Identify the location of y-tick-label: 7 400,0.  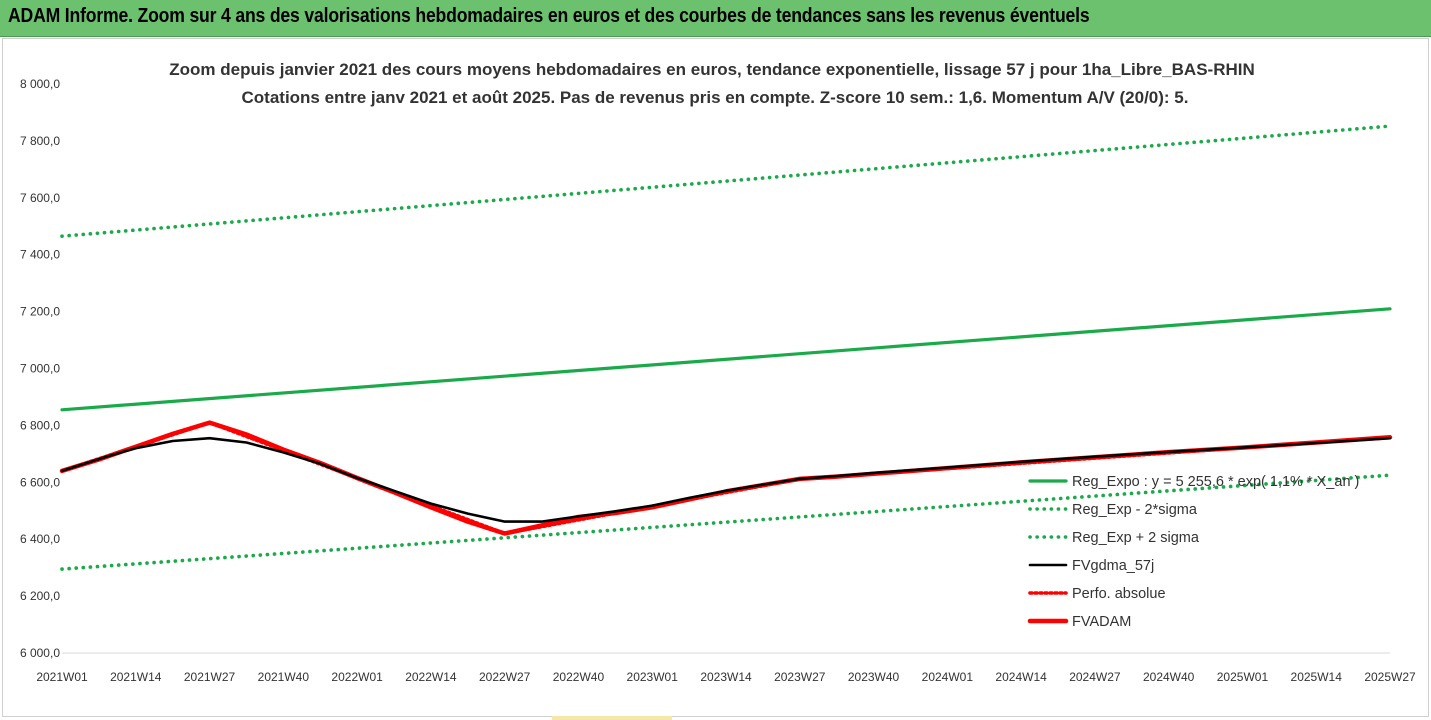
(40, 255).